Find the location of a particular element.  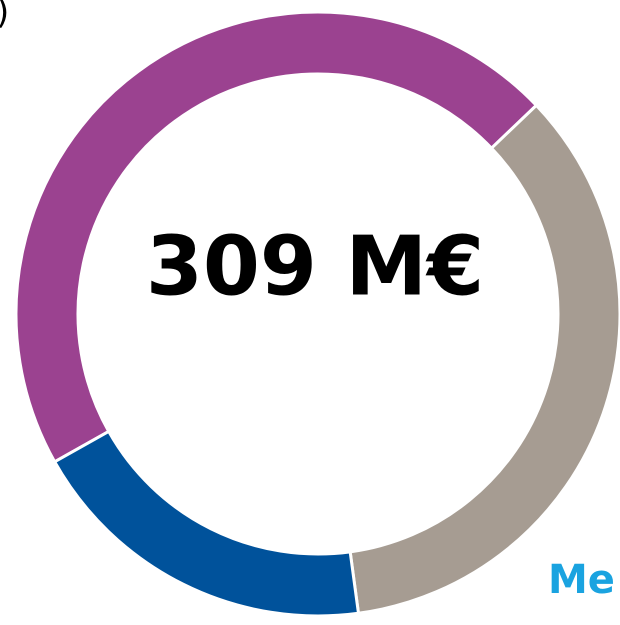

center-label: 309 M€ is located at coordinates (315, 266).